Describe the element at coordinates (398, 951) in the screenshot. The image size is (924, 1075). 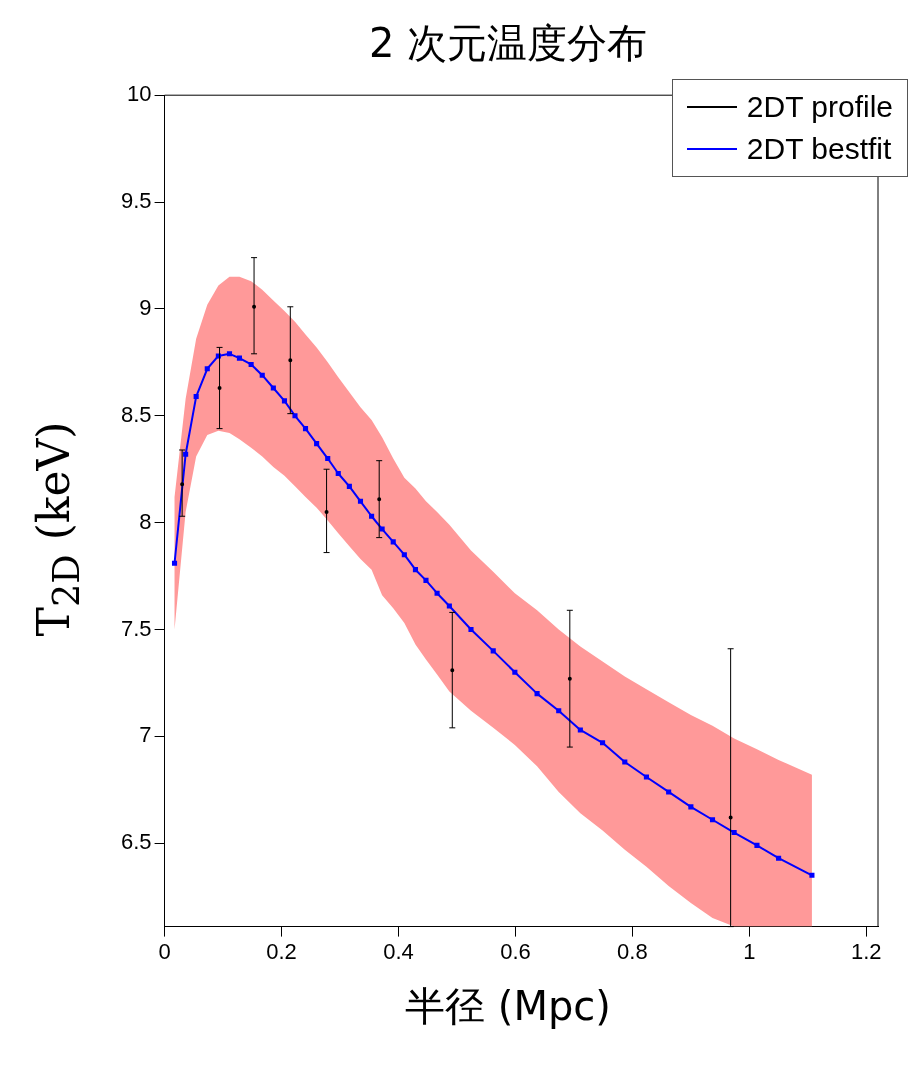
I see `x-tick-label: 0.4` at that location.